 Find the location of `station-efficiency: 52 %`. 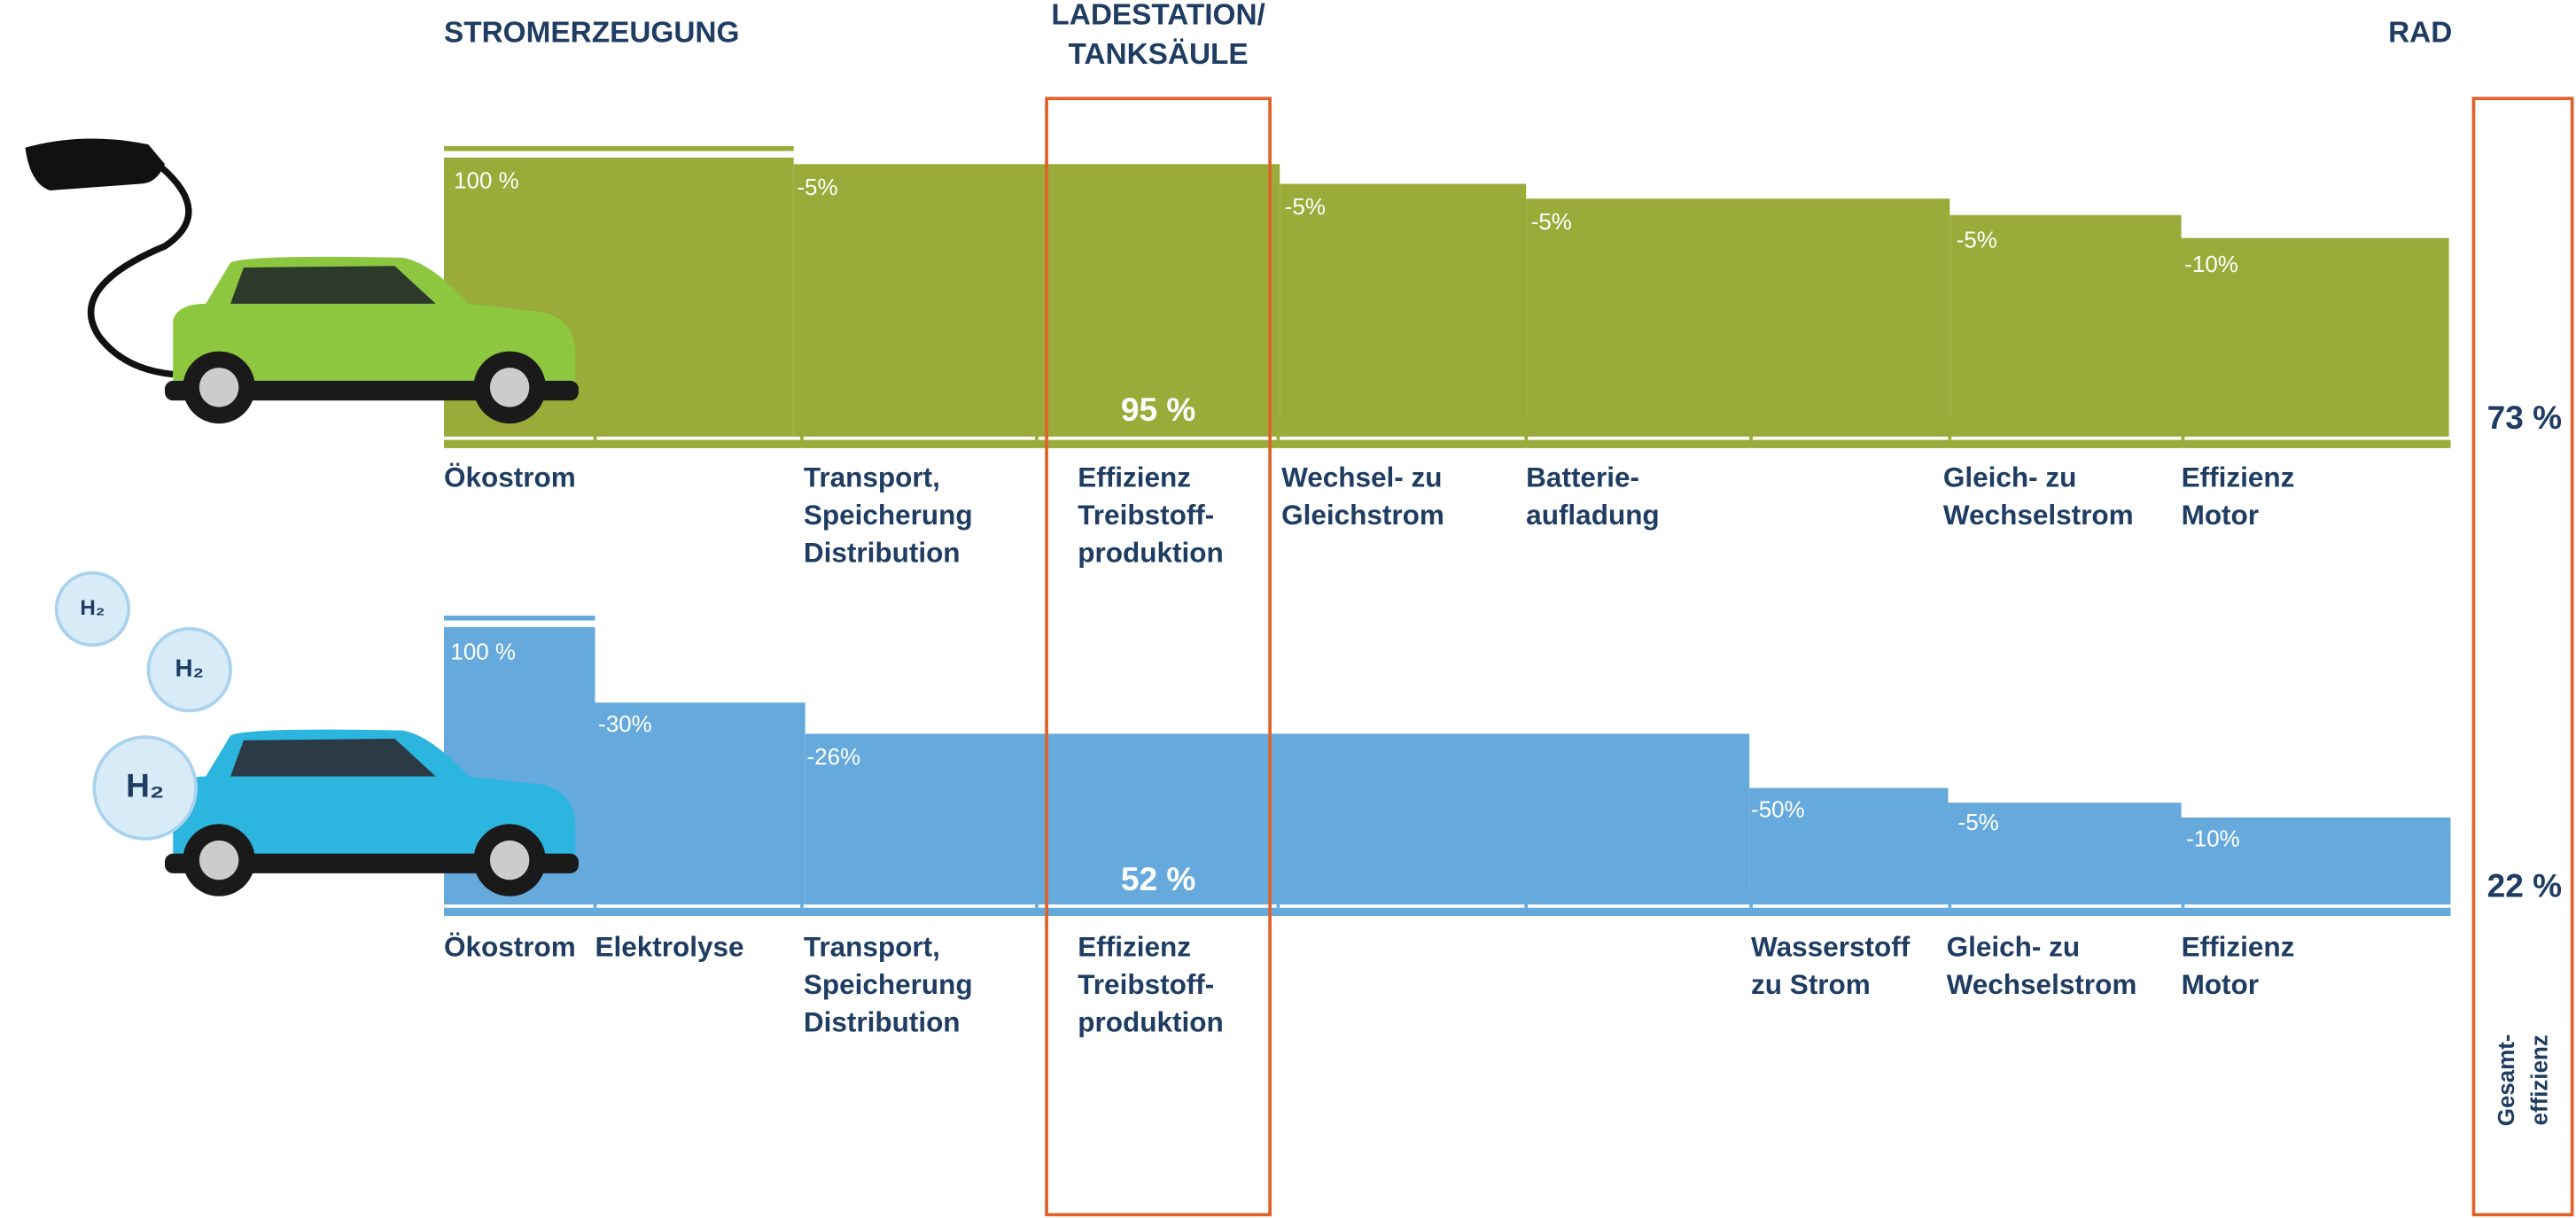

station-efficiency: 52 % is located at coordinates (1158, 878).